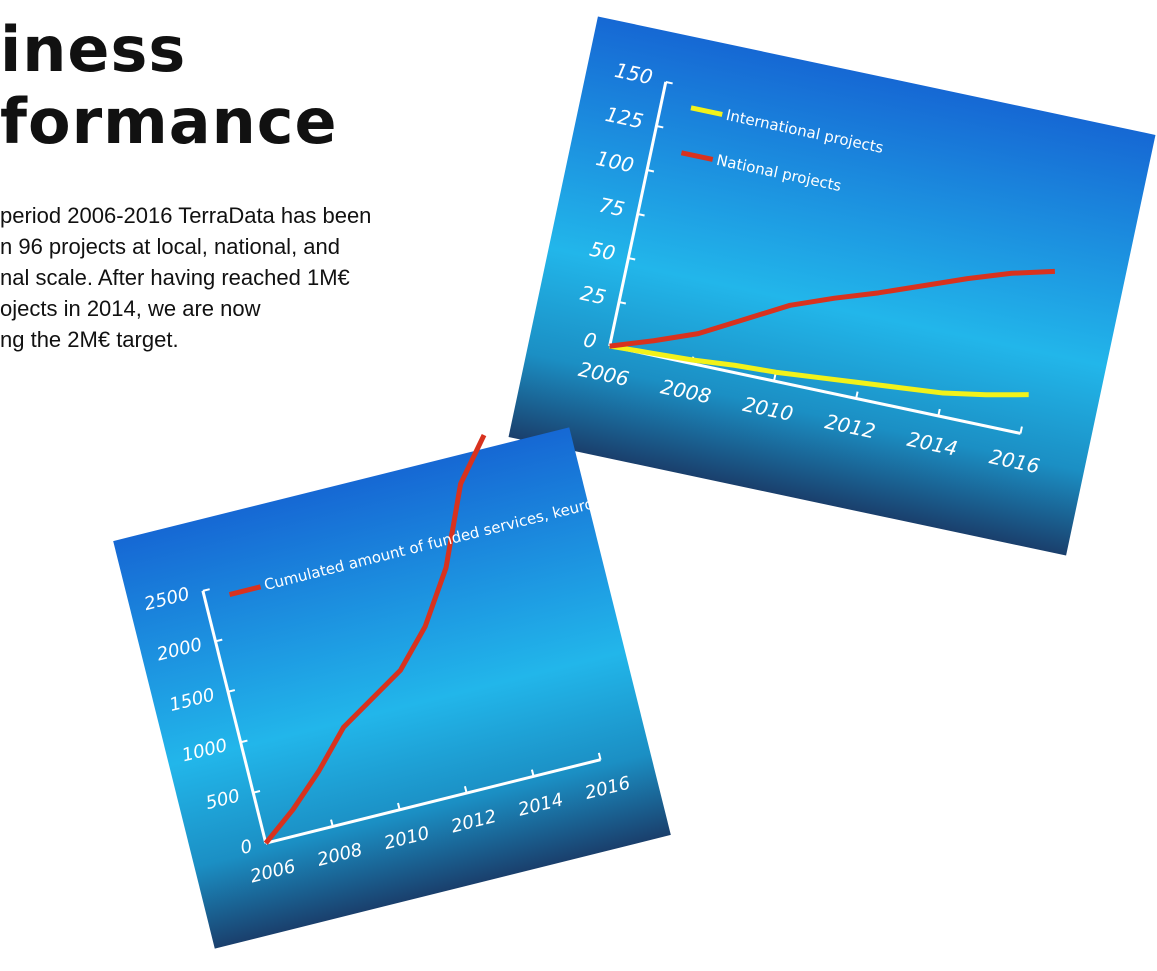  Describe the element at coordinates (593, 295) in the screenshot. I see `y-tick-label: 25` at that location.